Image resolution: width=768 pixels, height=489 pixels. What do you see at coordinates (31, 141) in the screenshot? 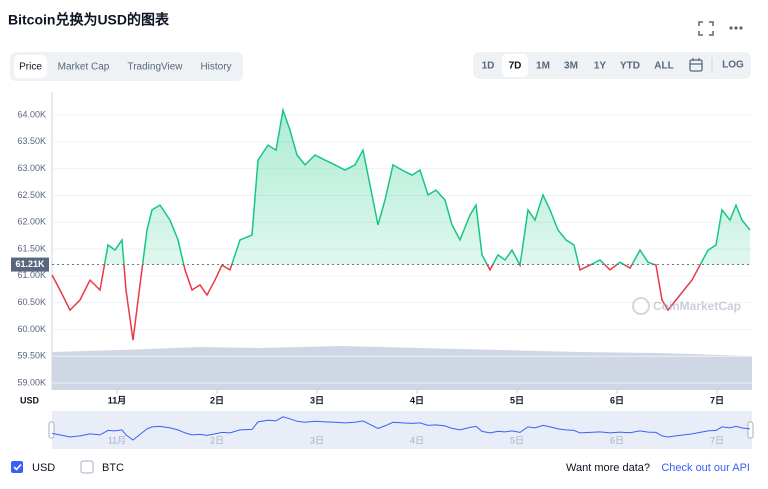
I see `y-tick-label: 63.50K` at bounding box center [31, 141].